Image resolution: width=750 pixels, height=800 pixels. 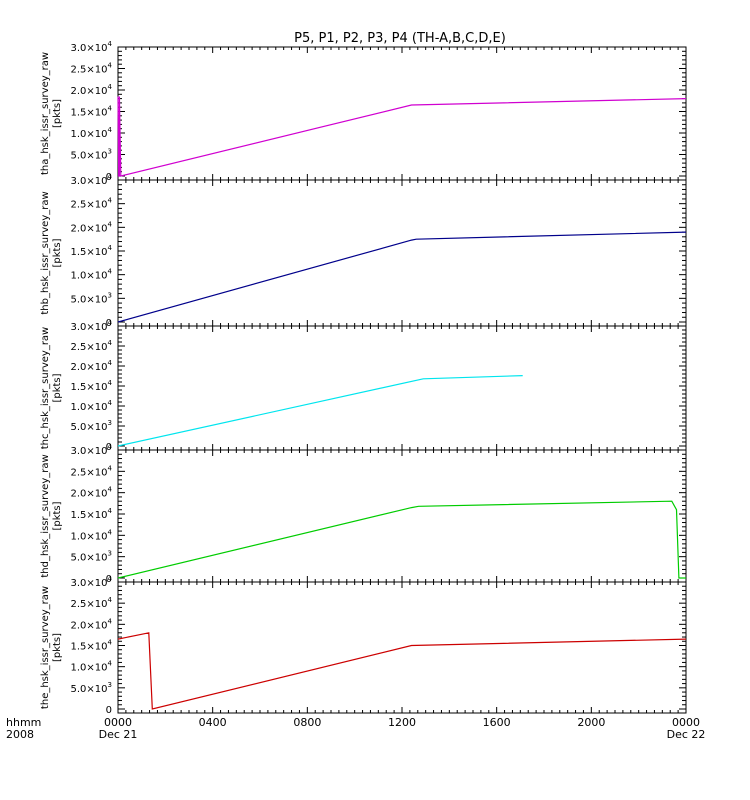 What do you see at coordinates (591, 722) in the screenshot?
I see `time-tick-label: 2000` at bounding box center [591, 722].